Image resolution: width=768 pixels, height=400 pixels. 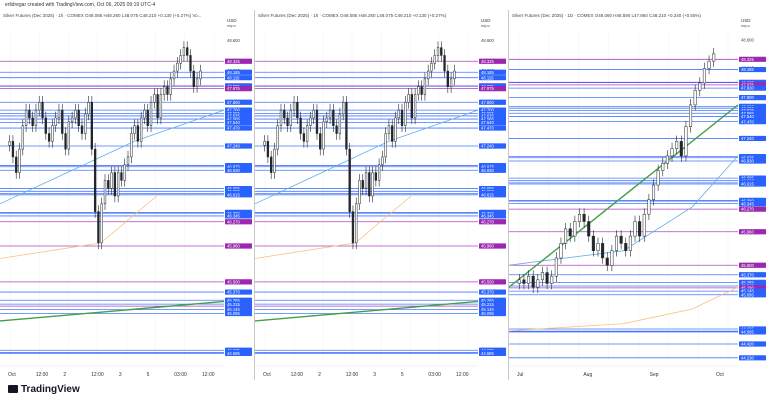 I want to click on moving-average-slow, so click(x=79, y=227).